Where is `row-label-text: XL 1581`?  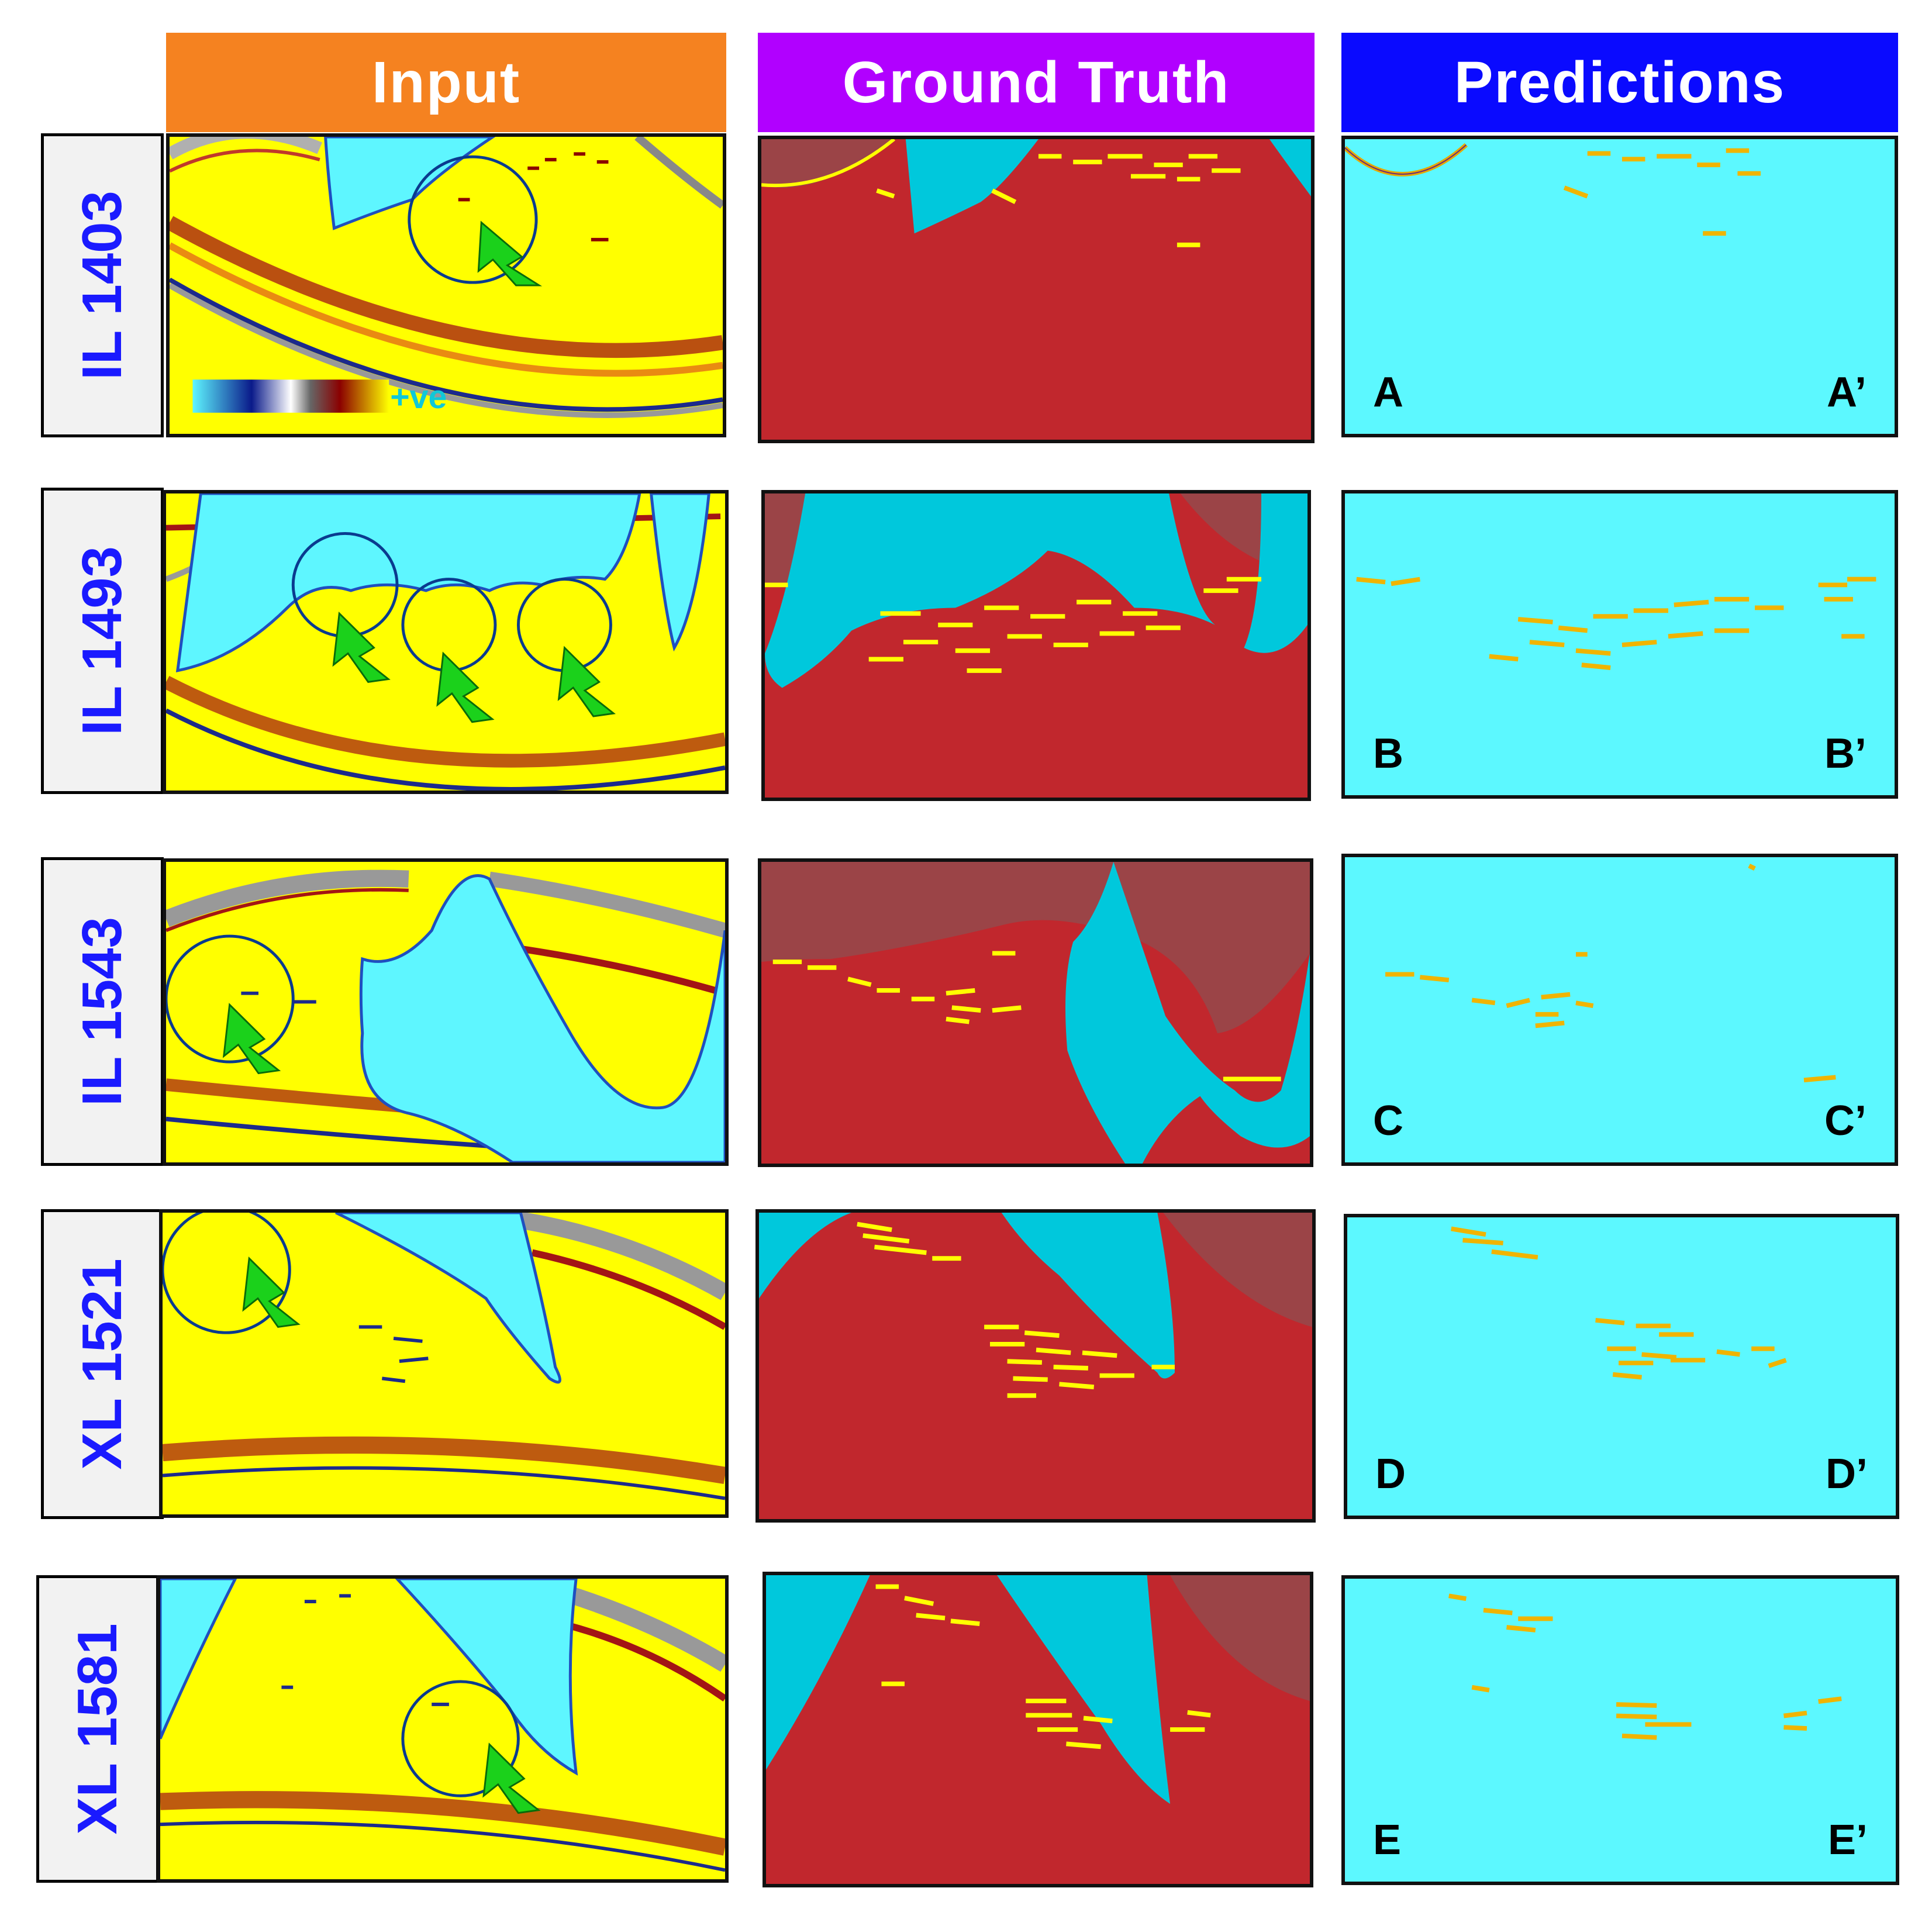
row-label-text: XL 1581 is located at coordinates (98, 1729).